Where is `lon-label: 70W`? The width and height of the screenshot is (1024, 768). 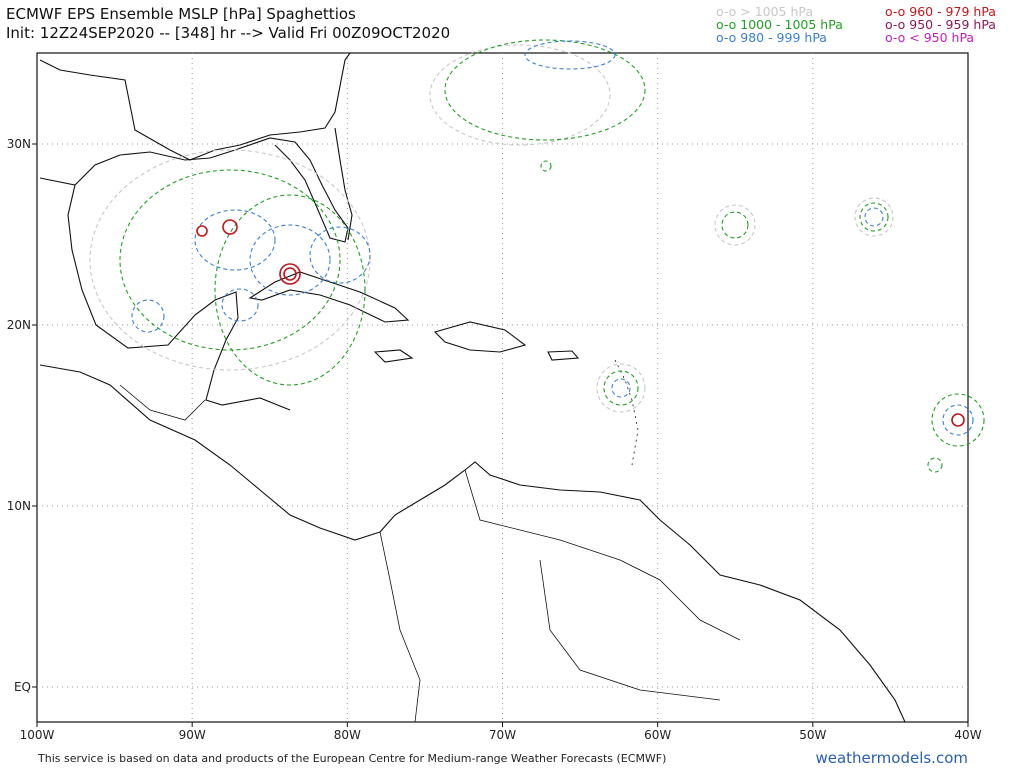
lon-label: 70W is located at coordinates (502, 735).